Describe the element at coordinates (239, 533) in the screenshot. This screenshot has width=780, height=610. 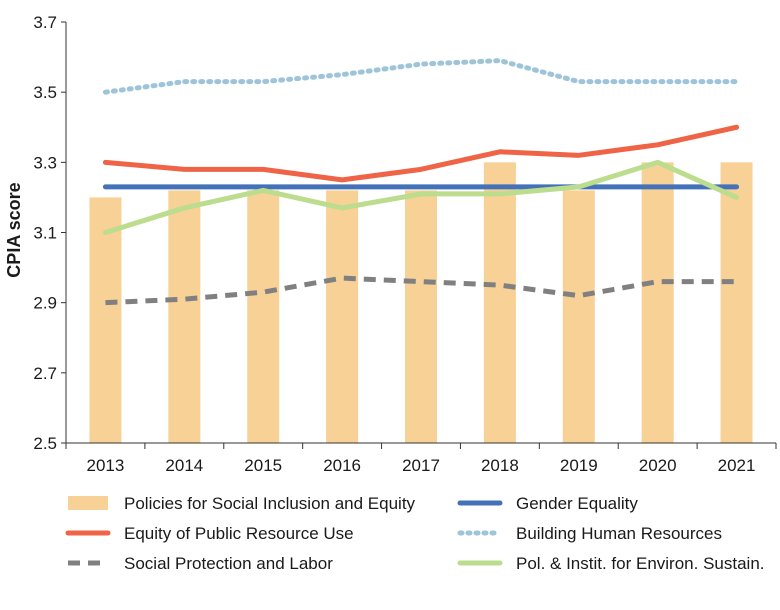
I see `legend-label: Equity of Public Resource Use` at that location.